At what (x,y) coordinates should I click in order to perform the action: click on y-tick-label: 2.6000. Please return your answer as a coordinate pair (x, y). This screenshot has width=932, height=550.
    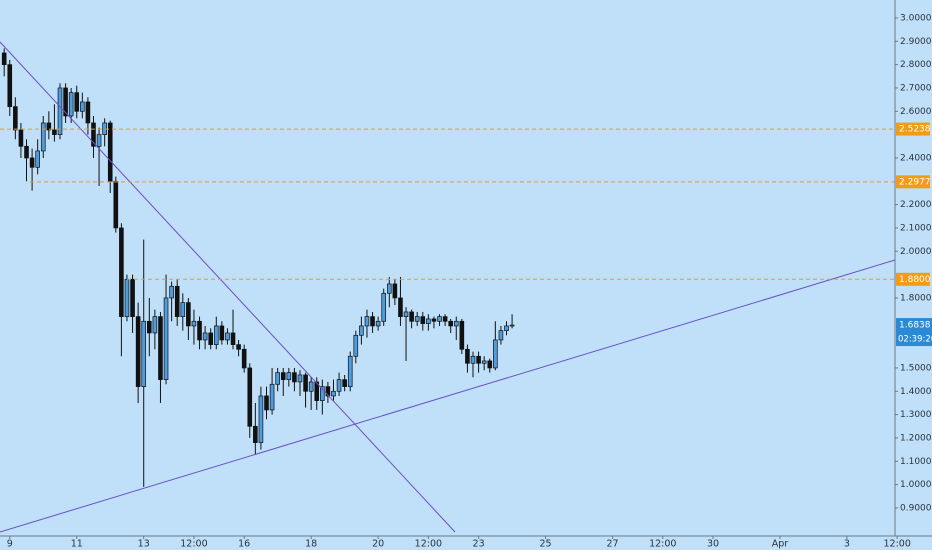
    Looking at the image, I should click on (916, 112).